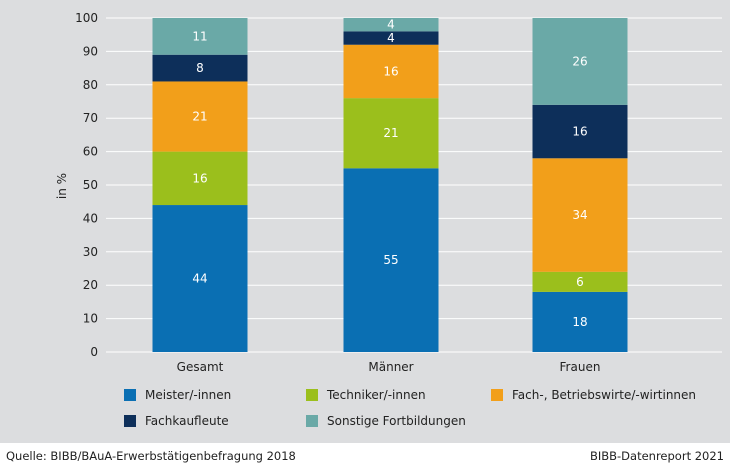  I want to click on y-tick-label: 0, so click(94, 352).